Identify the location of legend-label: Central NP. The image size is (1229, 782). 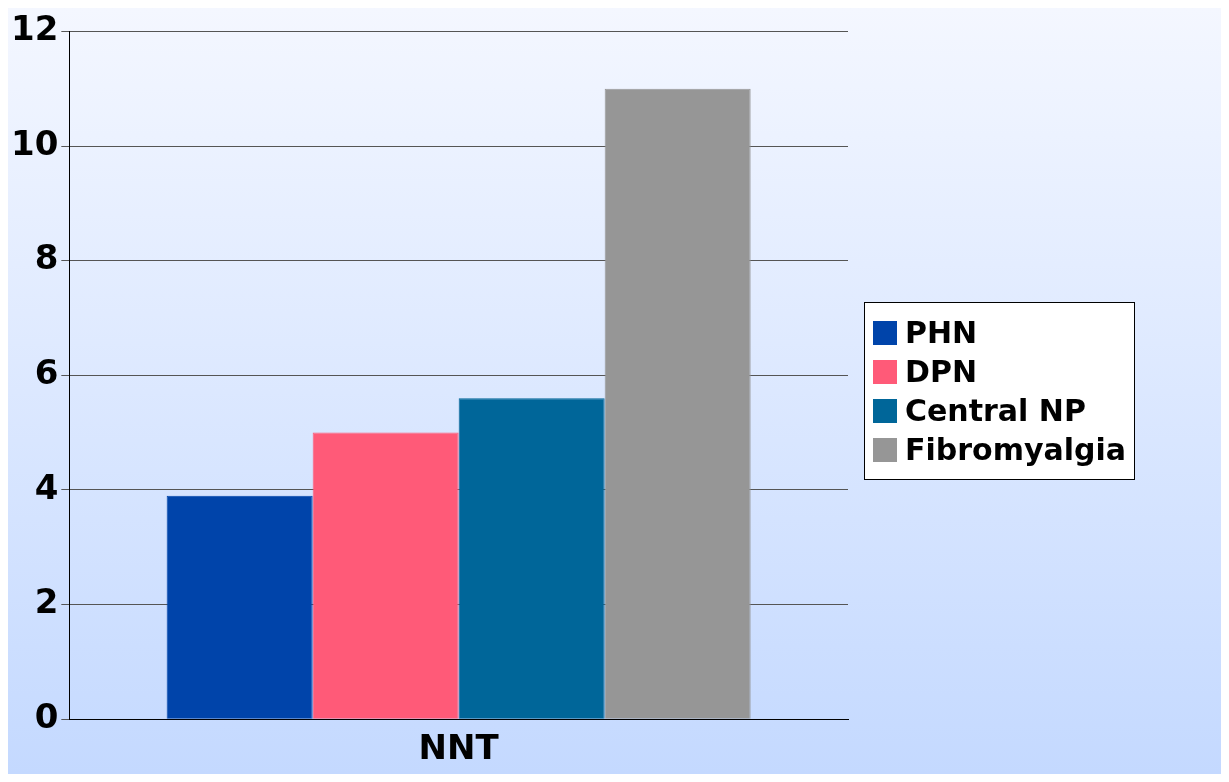
(995, 410).